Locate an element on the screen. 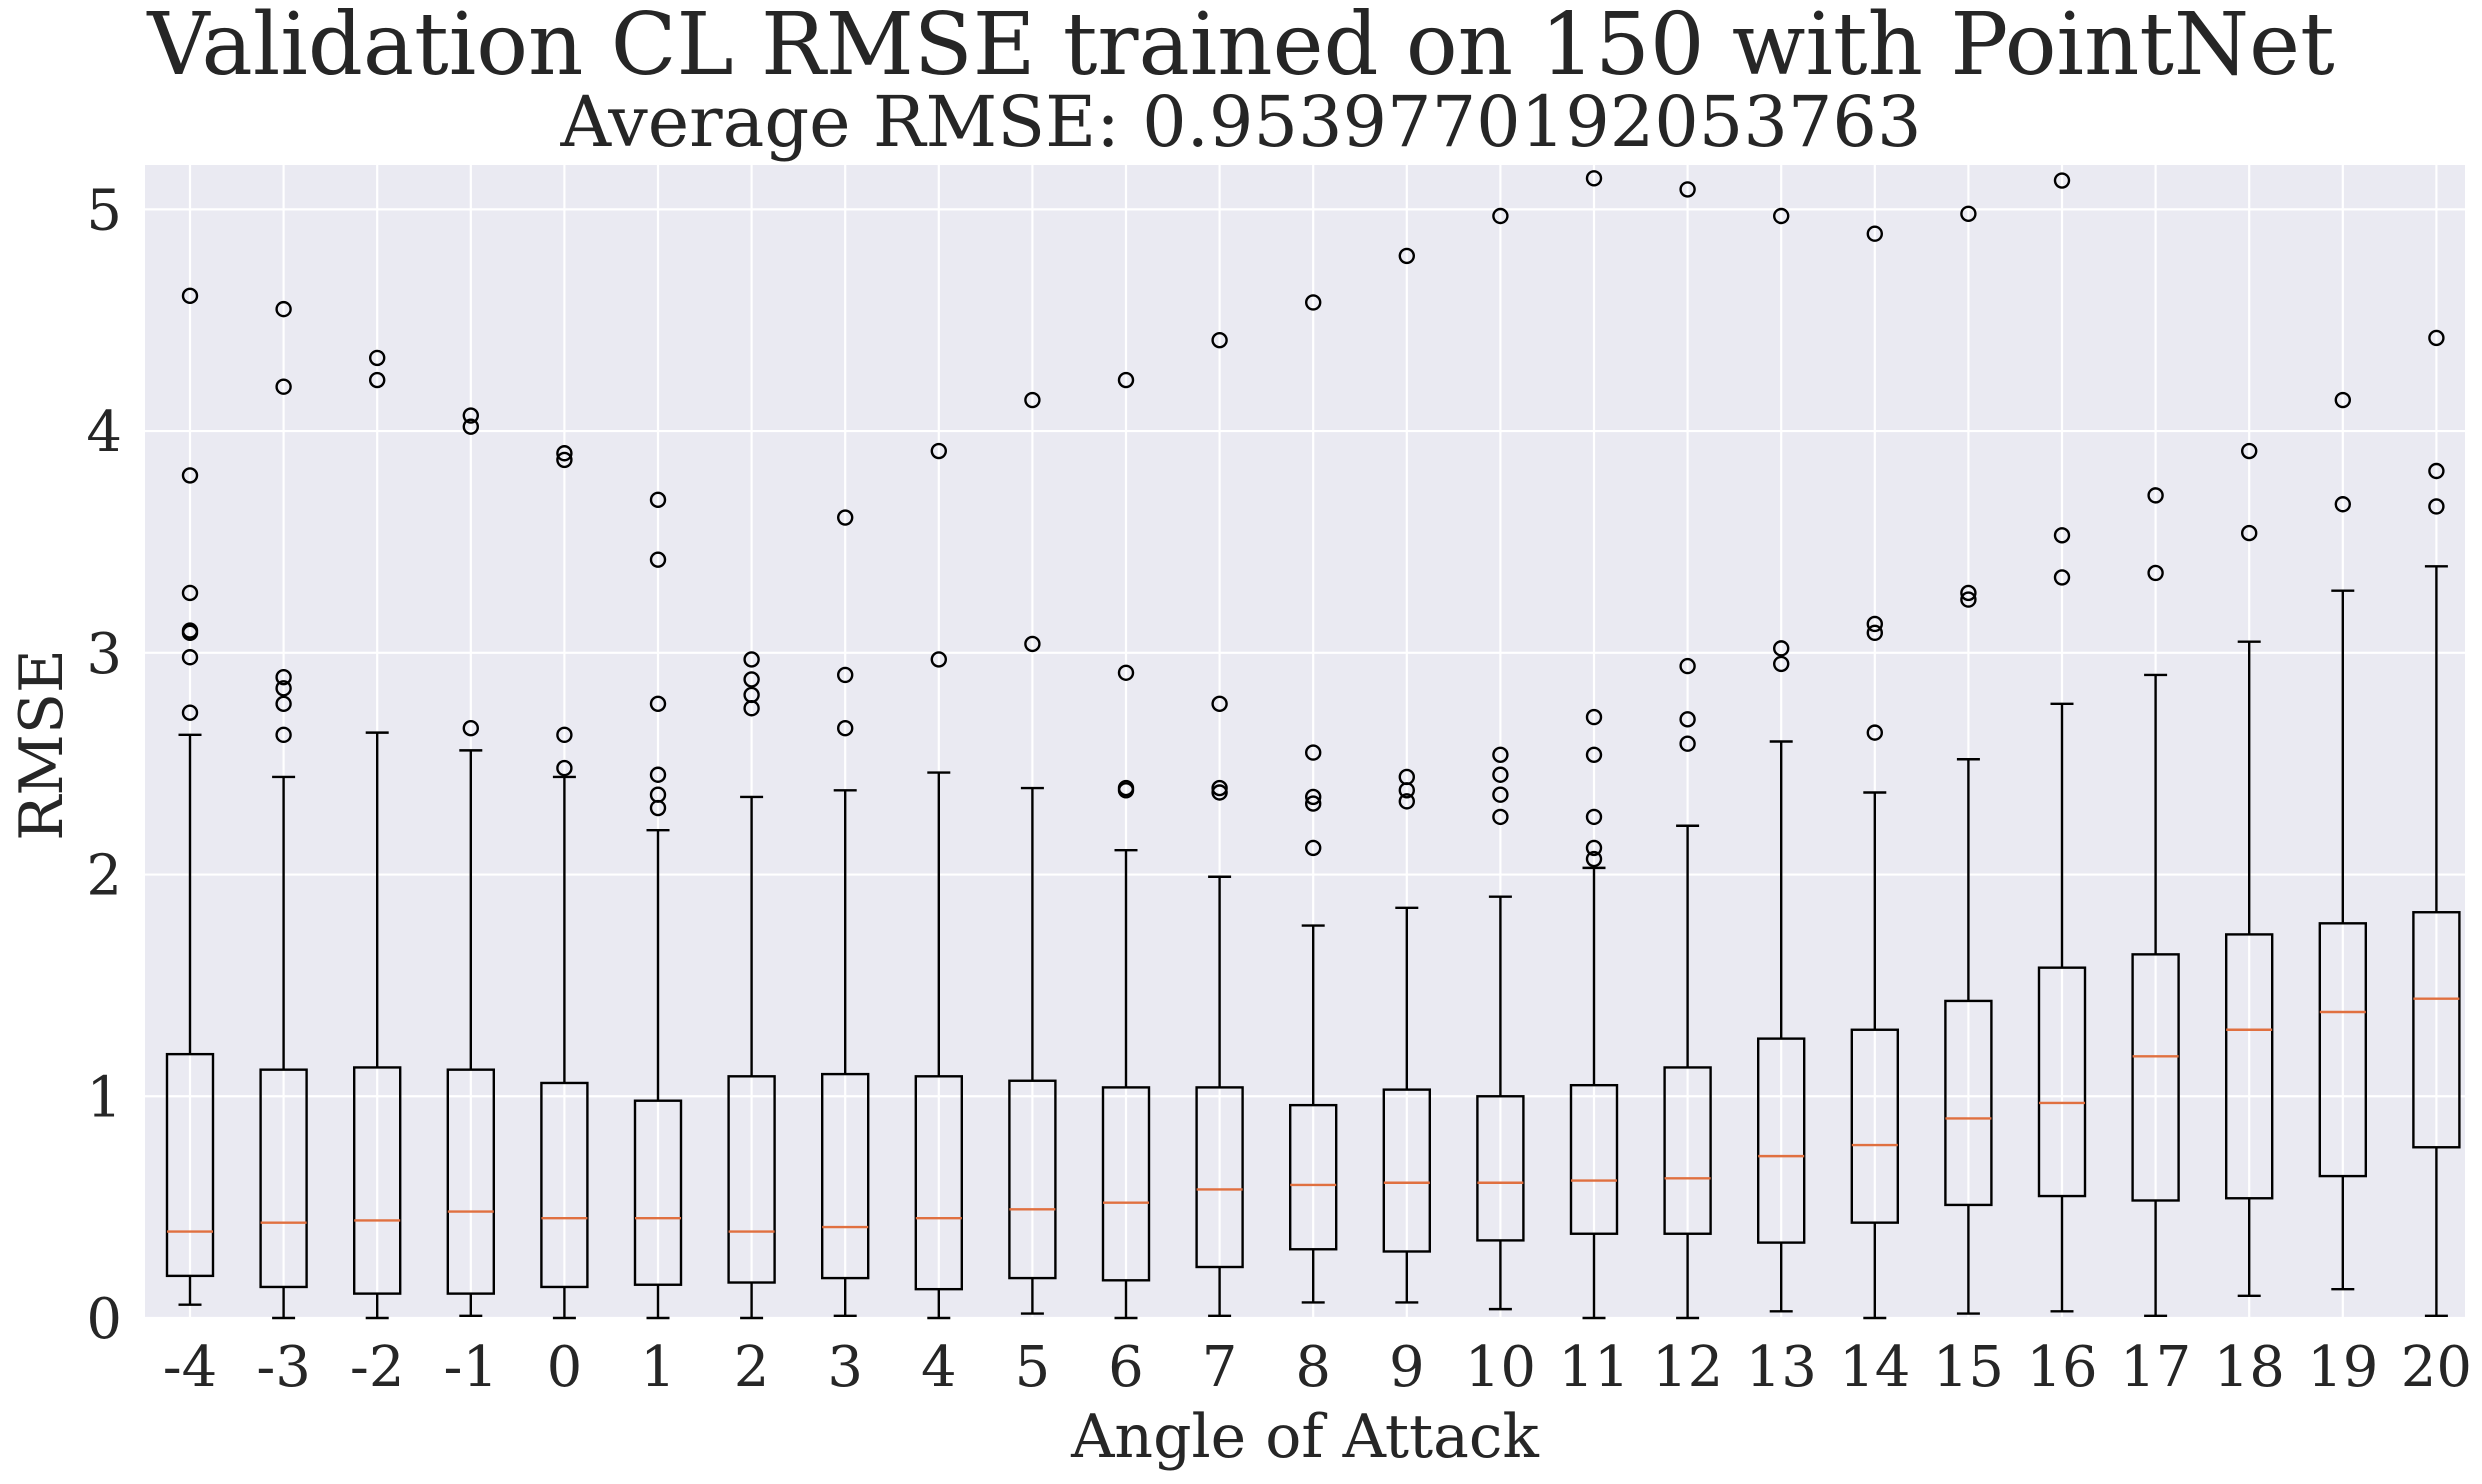  x-axis-label: Angle of Attack is located at coordinates (1304, 1437).